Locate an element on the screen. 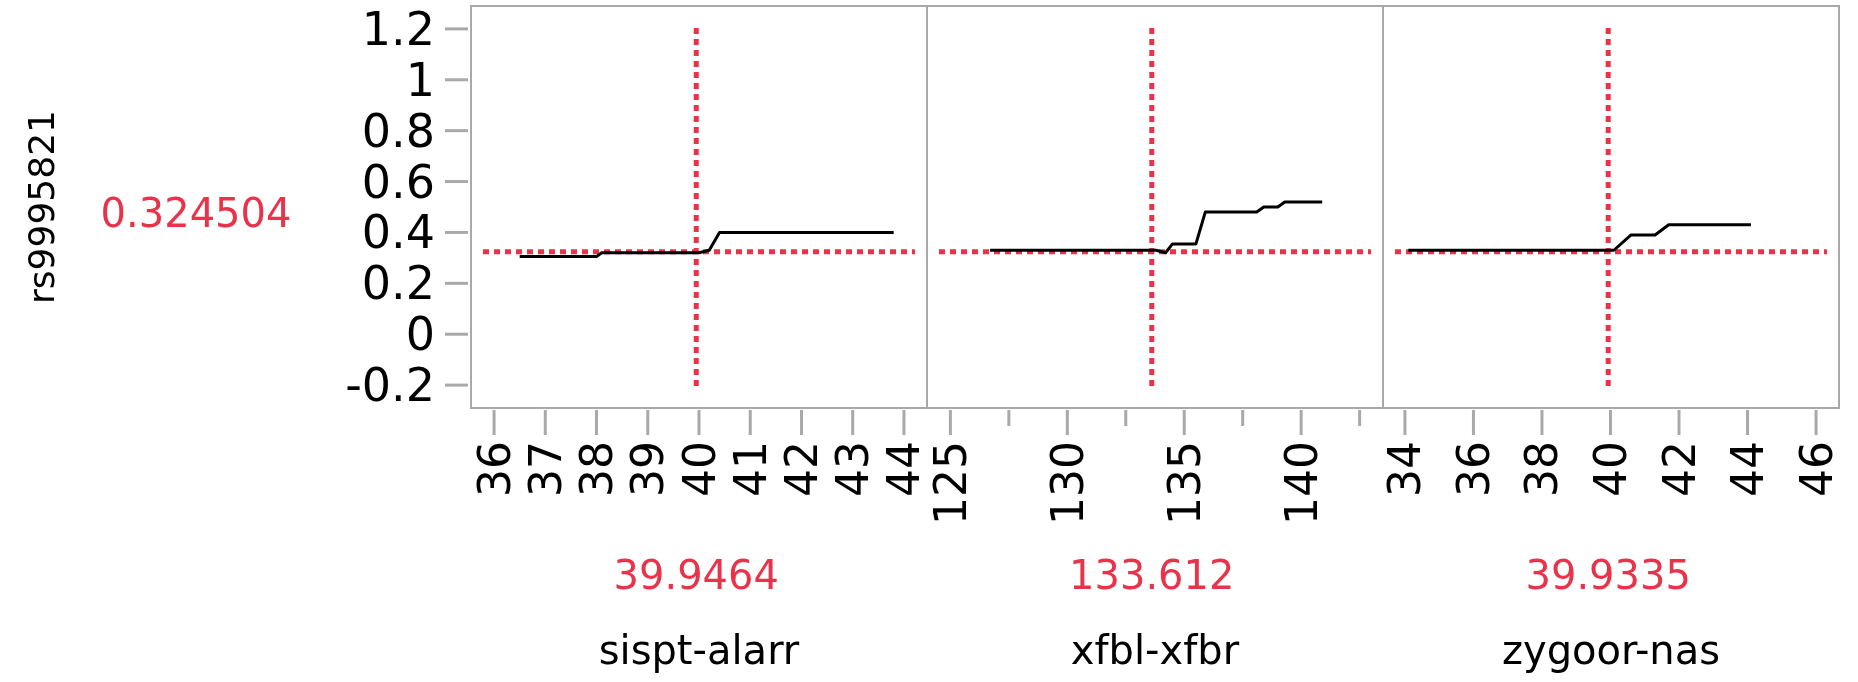 The width and height of the screenshot is (1858, 682). x-tick-label: 44 is located at coordinates (1748, 469).